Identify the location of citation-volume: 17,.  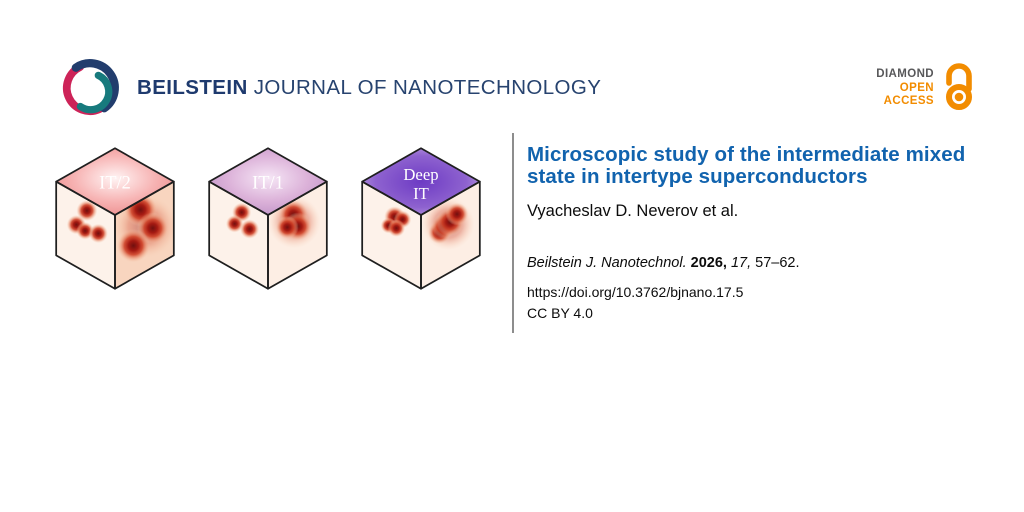
(741, 263).